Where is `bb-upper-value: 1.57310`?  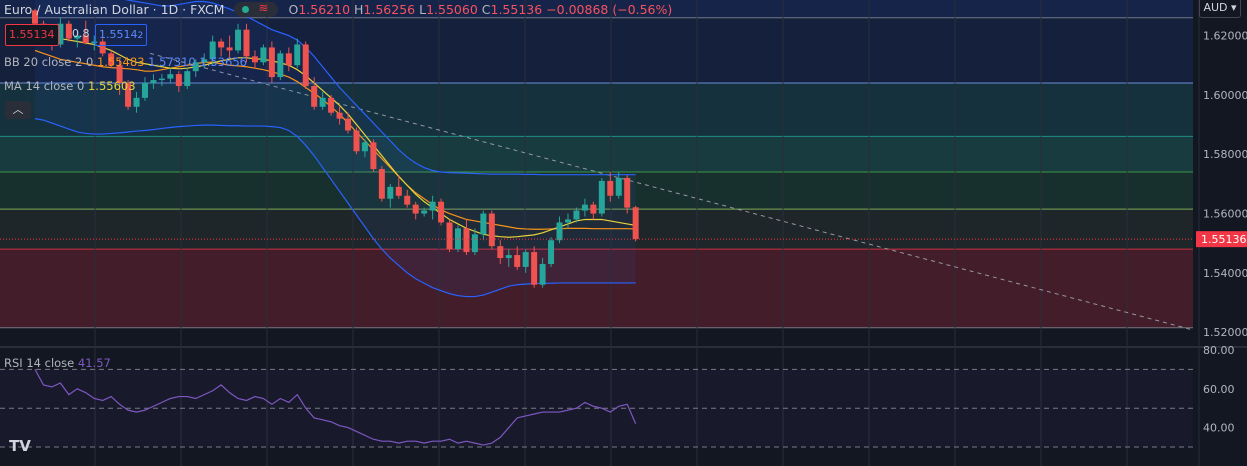 bb-upper-value: 1.57310 is located at coordinates (172, 62).